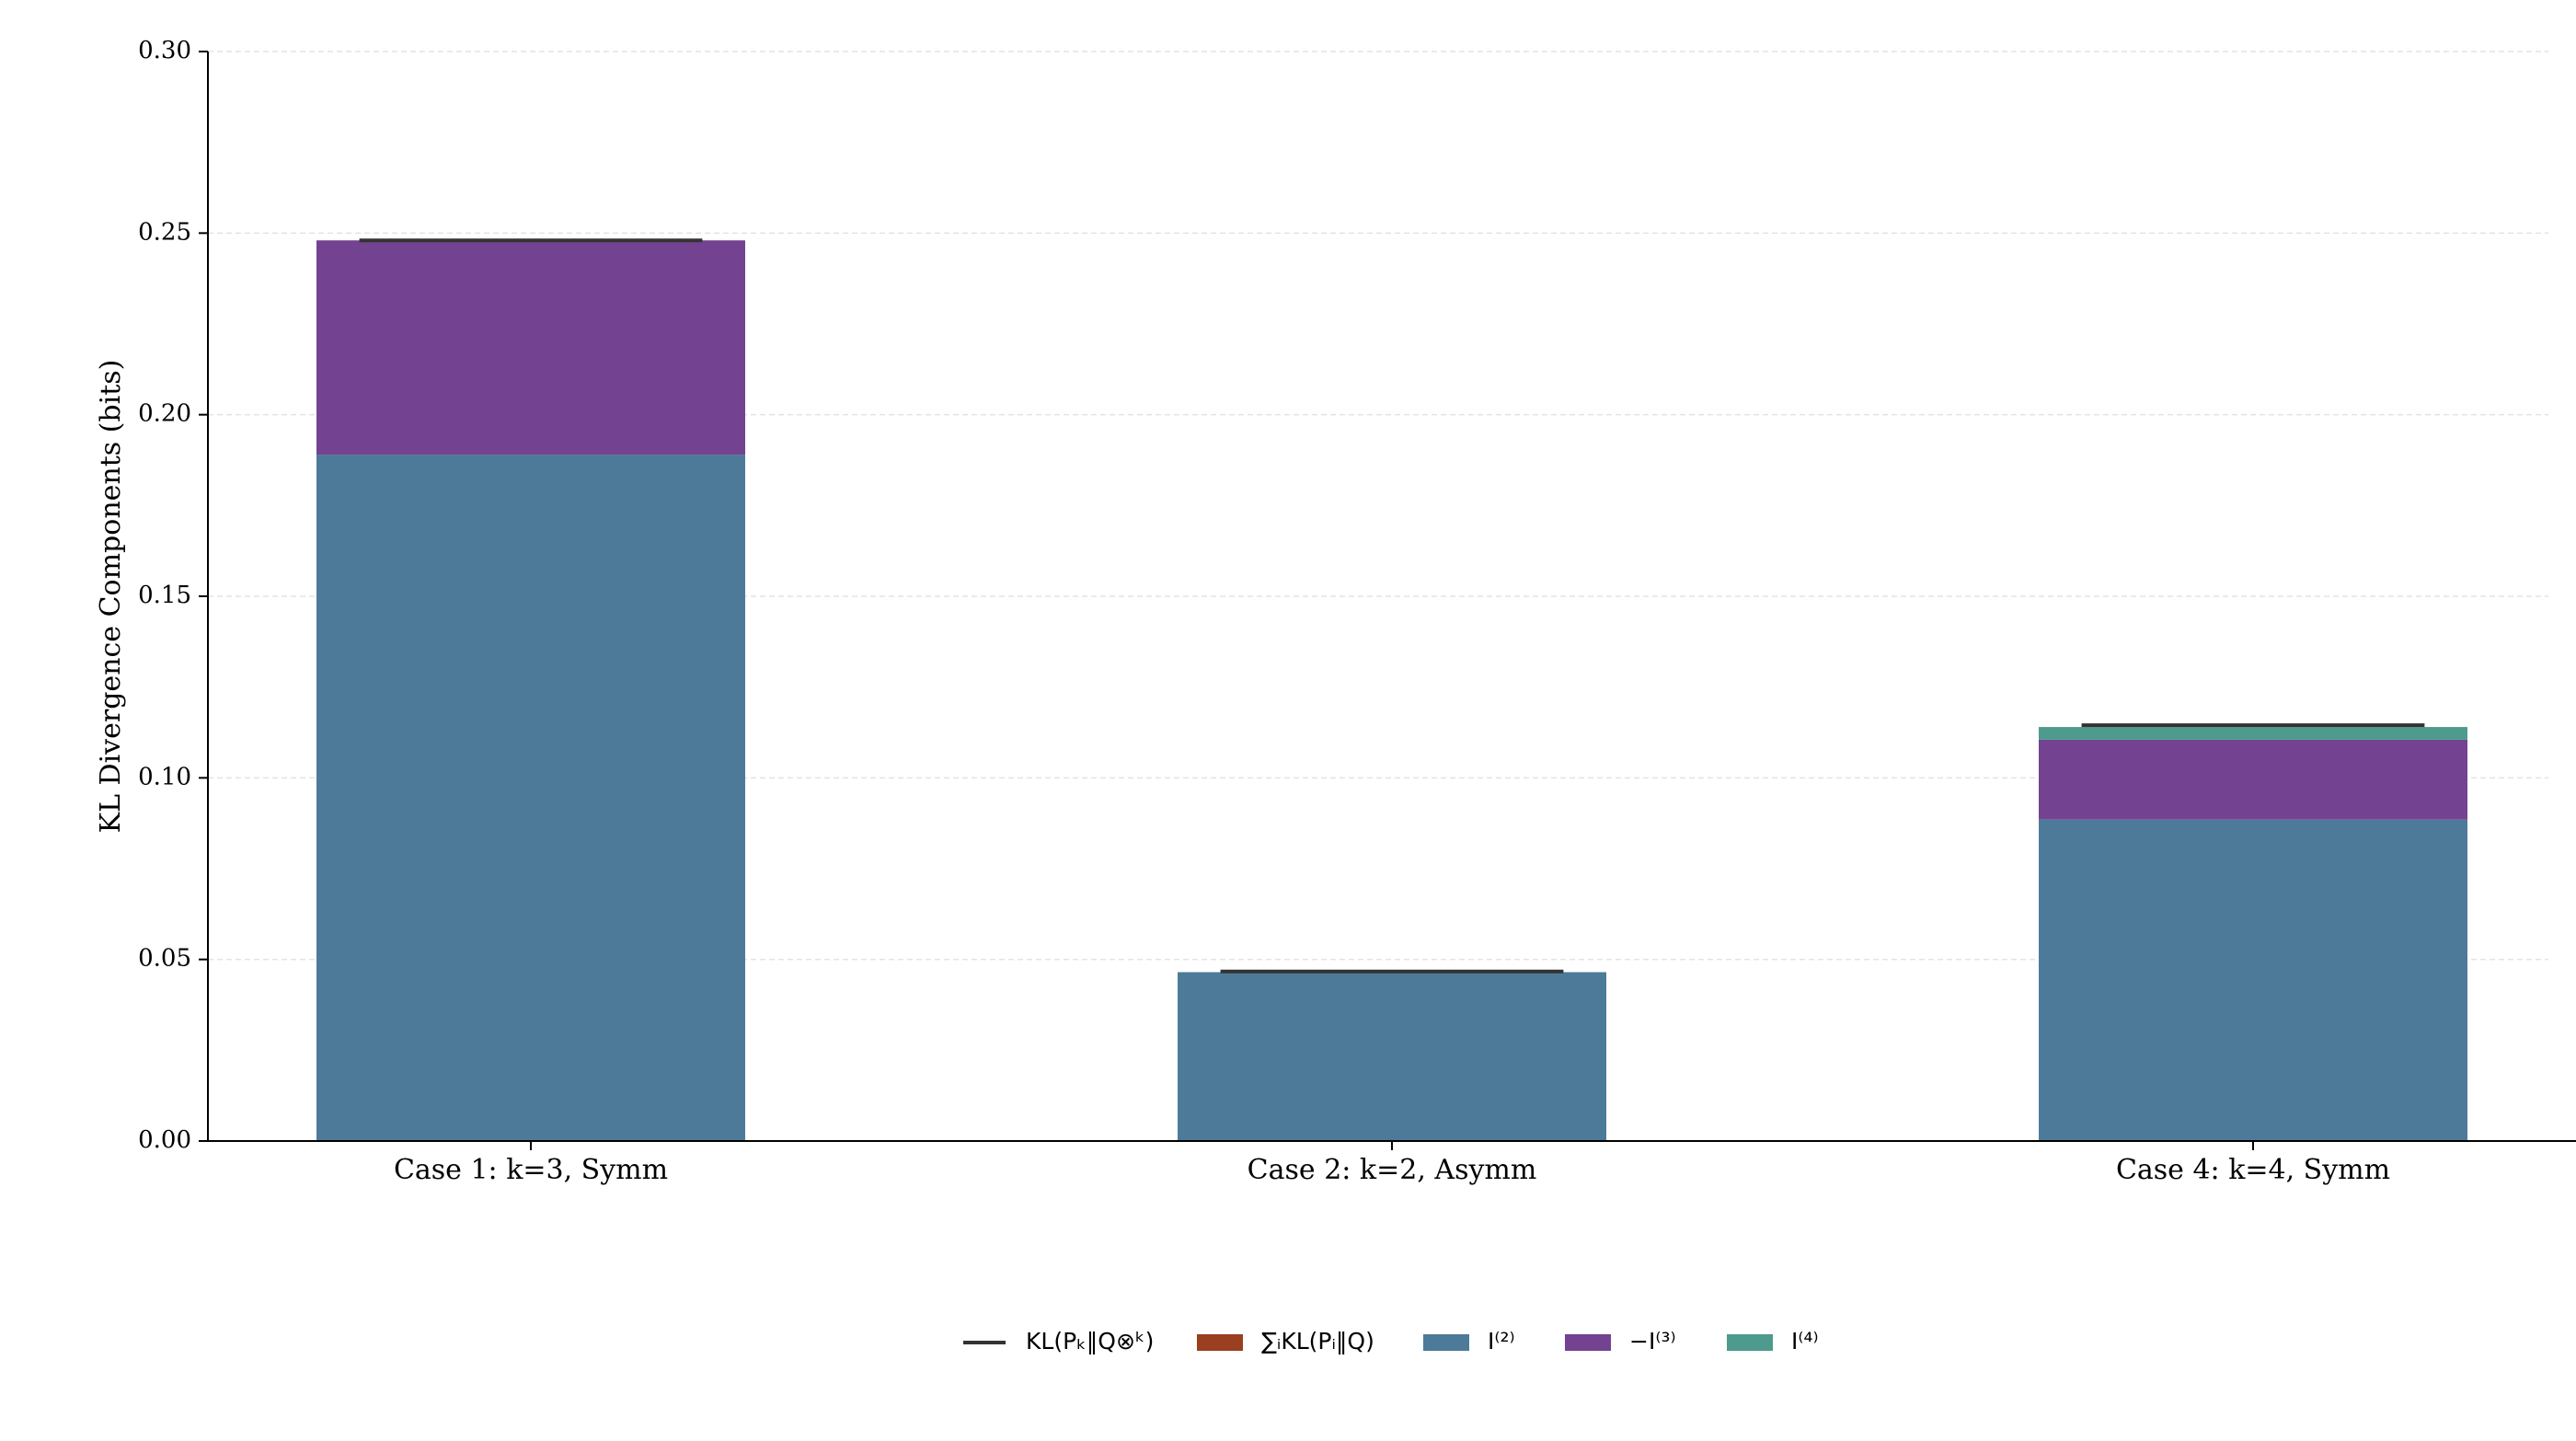 This screenshot has height=1441, width=2576. Describe the element at coordinates (164, 776) in the screenshot. I see `y-tick-label: 0.10` at that location.